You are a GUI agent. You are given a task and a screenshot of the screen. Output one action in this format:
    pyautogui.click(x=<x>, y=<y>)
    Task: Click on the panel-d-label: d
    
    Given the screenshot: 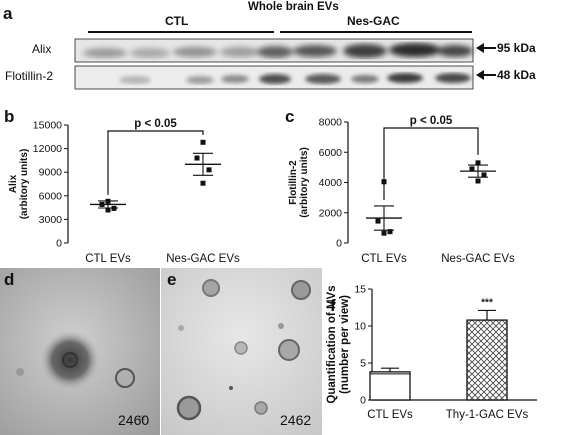 What is the action you would take?
    pyautogui.click(x=9, y=279)
    